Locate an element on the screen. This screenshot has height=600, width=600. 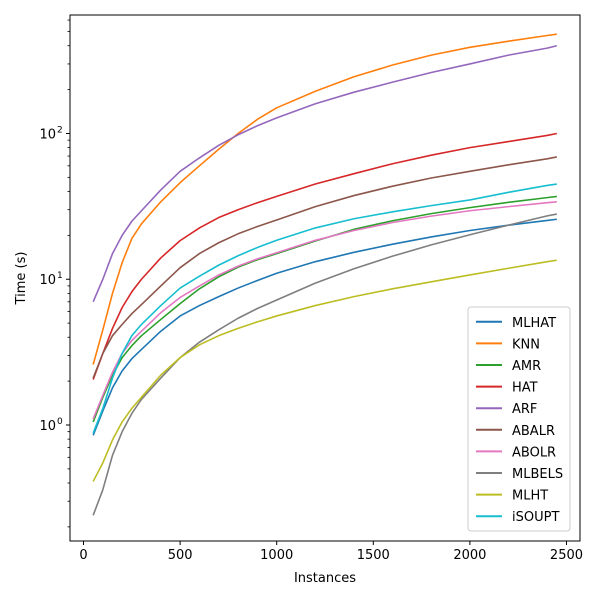
legend-label-mlhat: MLHAT is located at coordinates (534, 323).